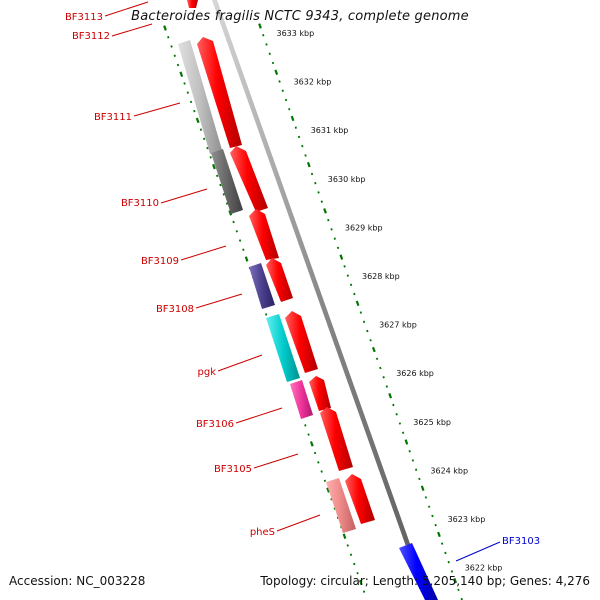 The height and width of the screenshot is (600, 600). What do you see at coordinates (521, 541) in the screenshot?
I see `gene-label-BF3103: BF3103` at bounding box center [521, 541].